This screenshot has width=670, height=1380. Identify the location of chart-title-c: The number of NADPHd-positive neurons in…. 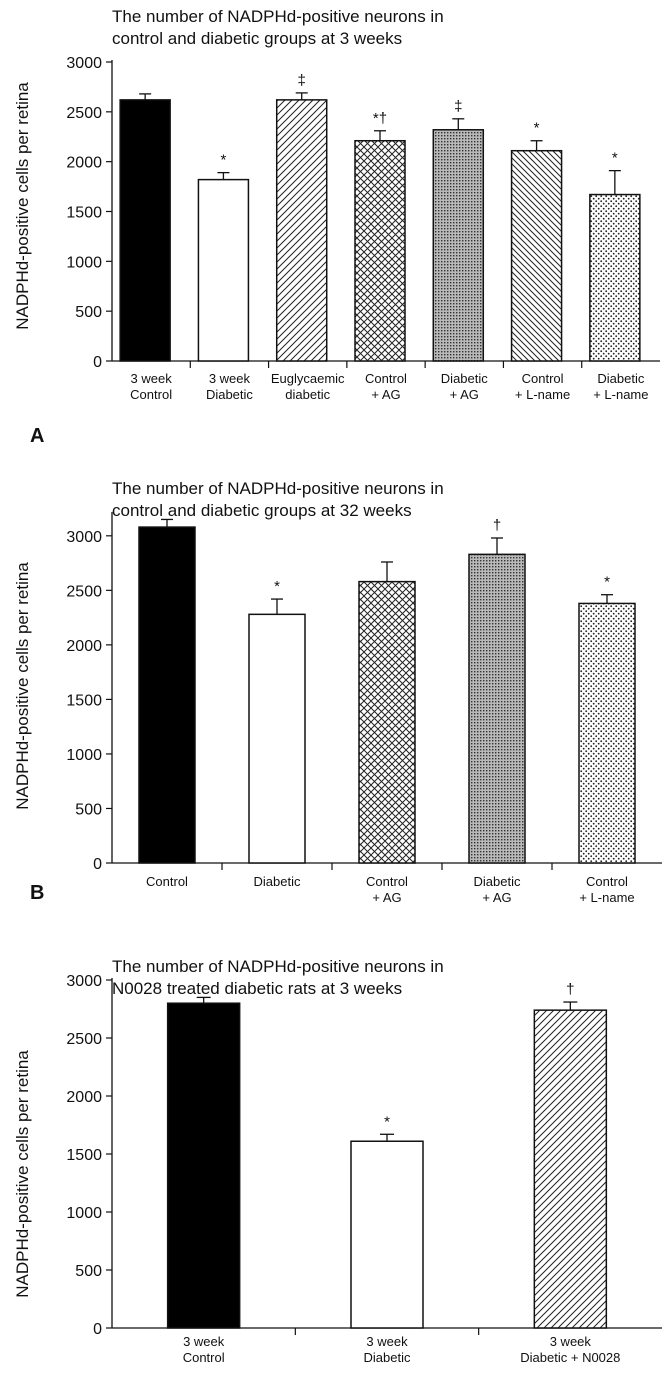
(278, 978).